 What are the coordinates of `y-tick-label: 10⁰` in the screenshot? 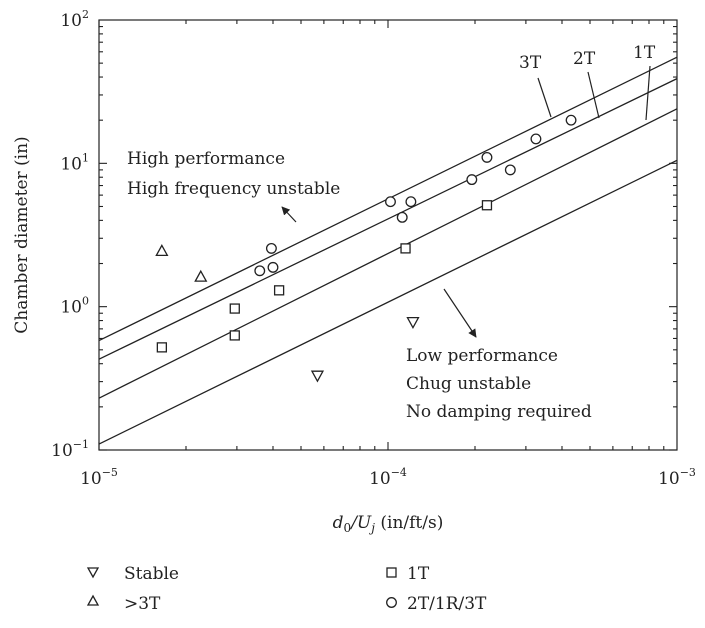 It's located at (74, 306).